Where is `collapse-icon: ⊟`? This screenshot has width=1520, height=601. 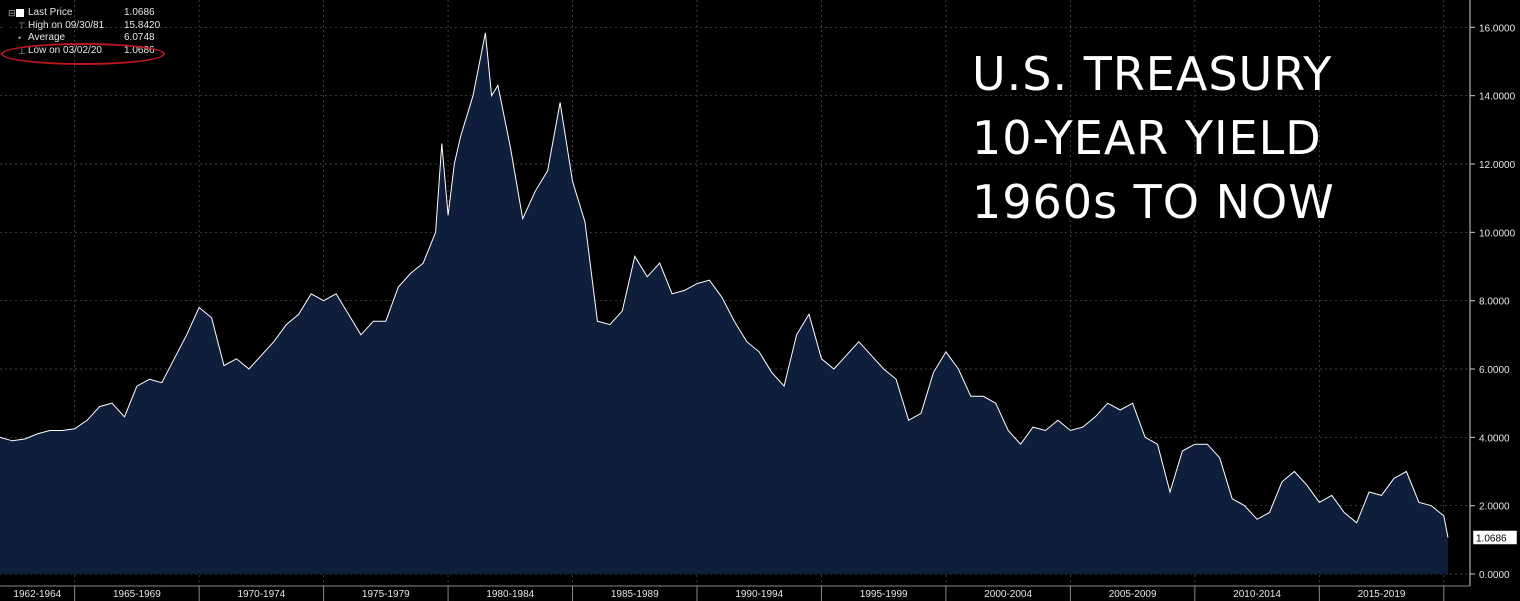 collapse-icon: ⊟ is located at coordinates (12, 13).